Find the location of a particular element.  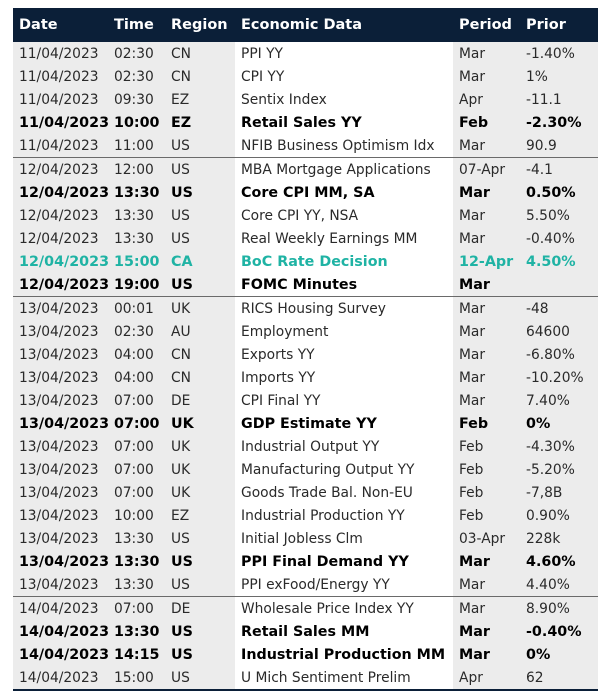

cell-economic-data: Manufacturing Output YY is located at coordinates (344, 469).